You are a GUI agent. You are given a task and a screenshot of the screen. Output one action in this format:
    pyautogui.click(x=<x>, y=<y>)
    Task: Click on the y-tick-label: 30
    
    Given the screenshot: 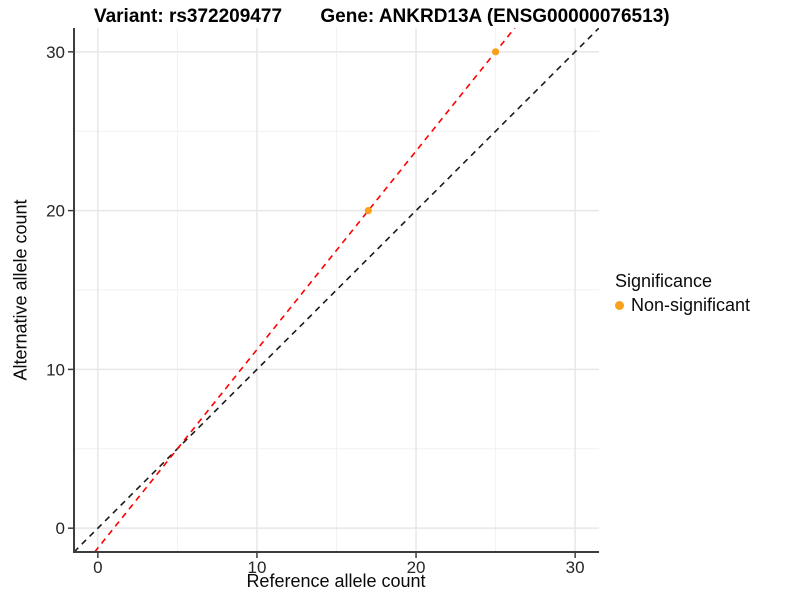 What is the action you would take?
    pyautogui.click(x=55, y=52)
    